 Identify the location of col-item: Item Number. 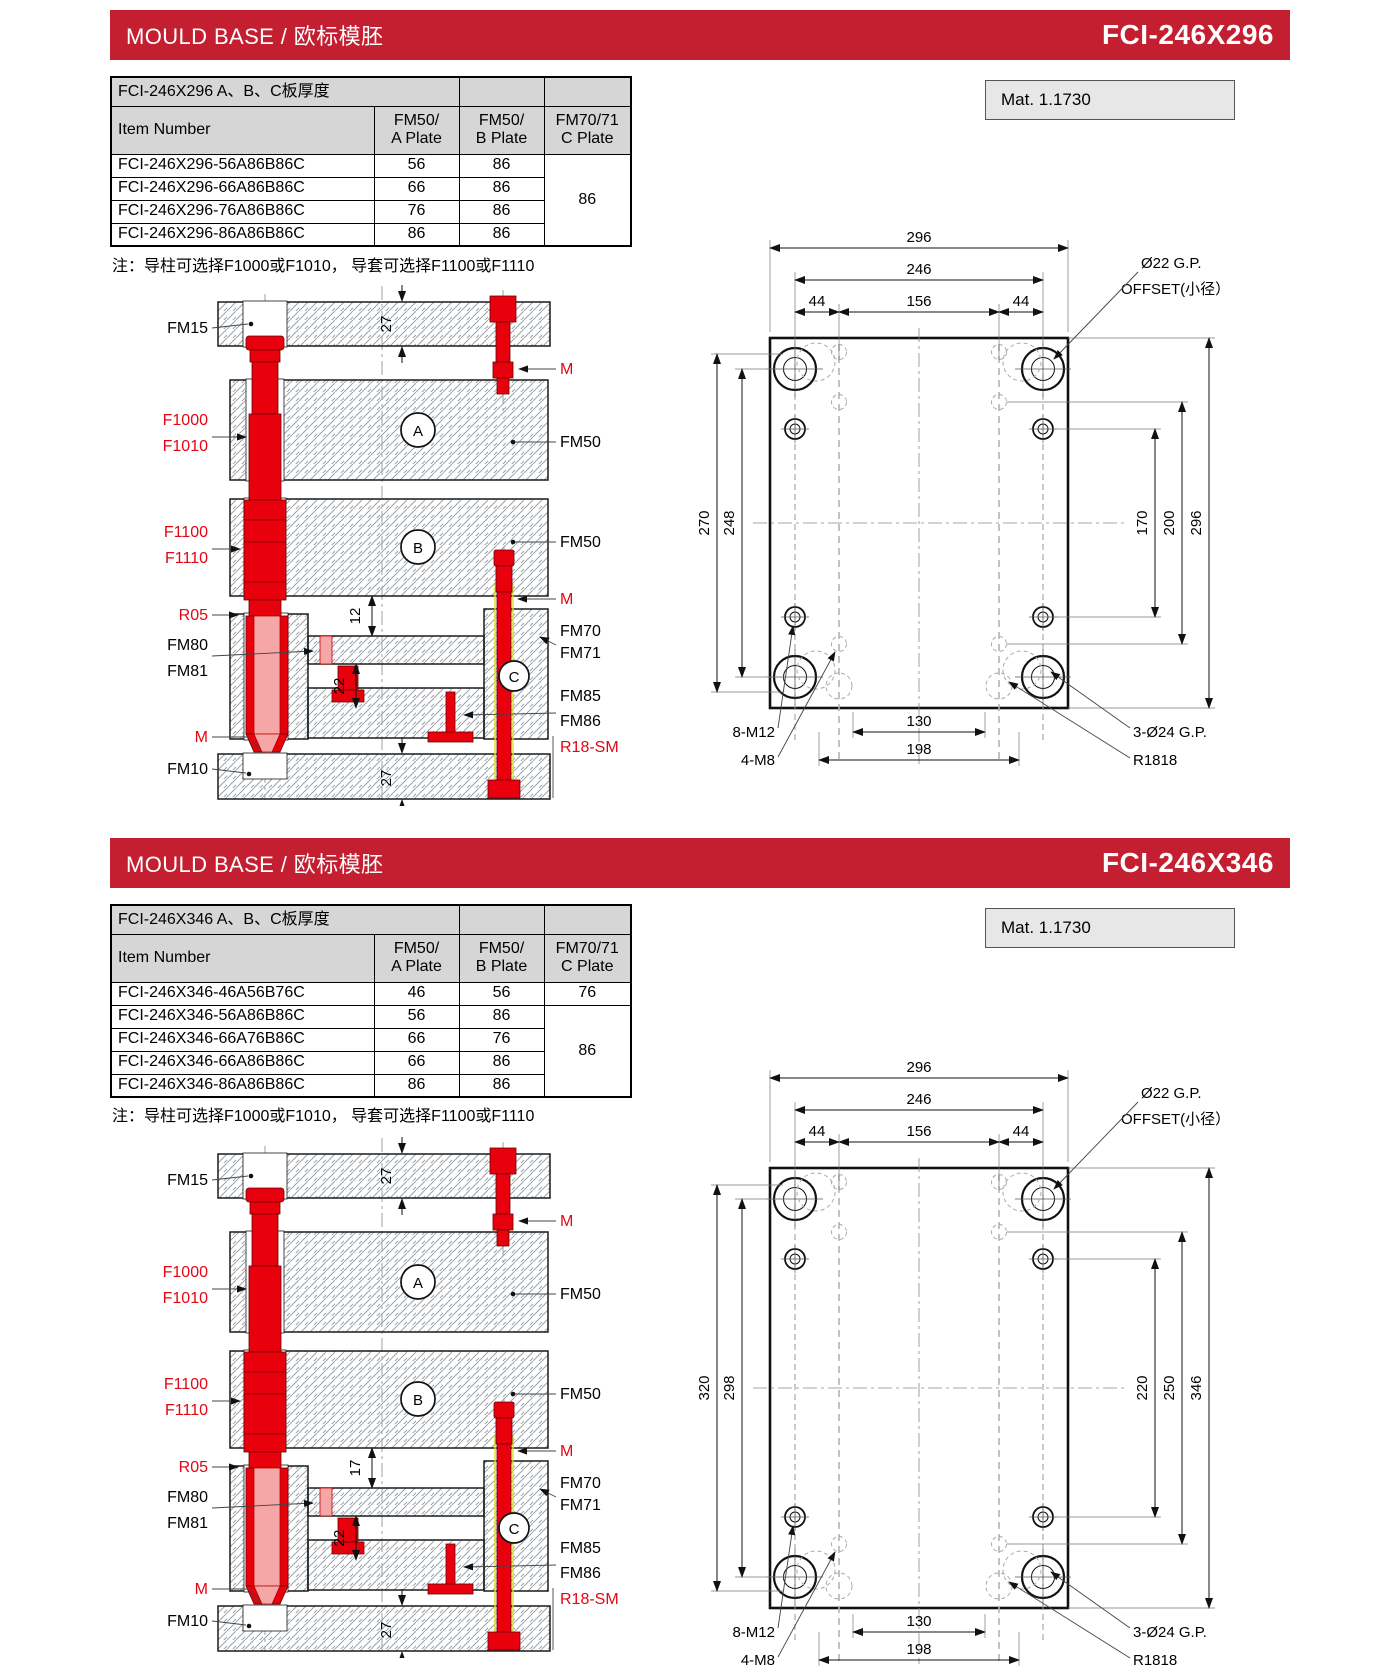
(242, 958).